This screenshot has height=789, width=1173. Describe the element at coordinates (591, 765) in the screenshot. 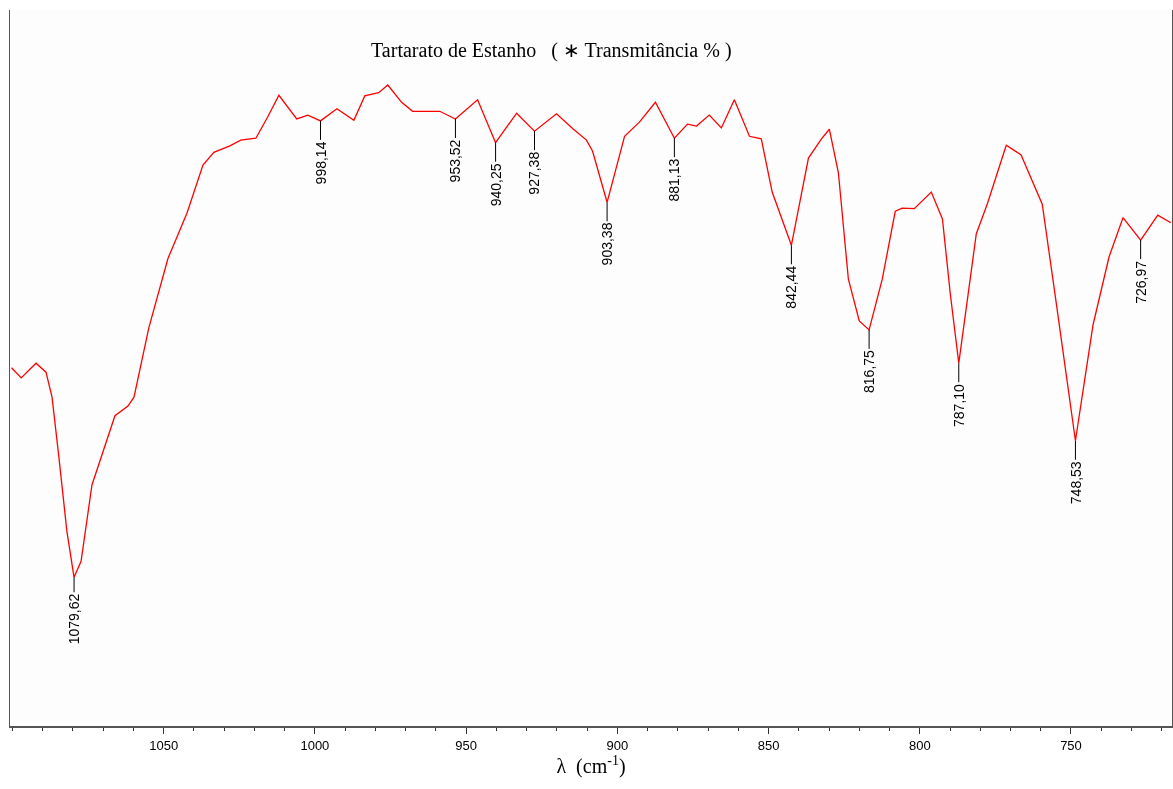

I see `x-axis-title: λ (cm$^{-1}$)` at that location.